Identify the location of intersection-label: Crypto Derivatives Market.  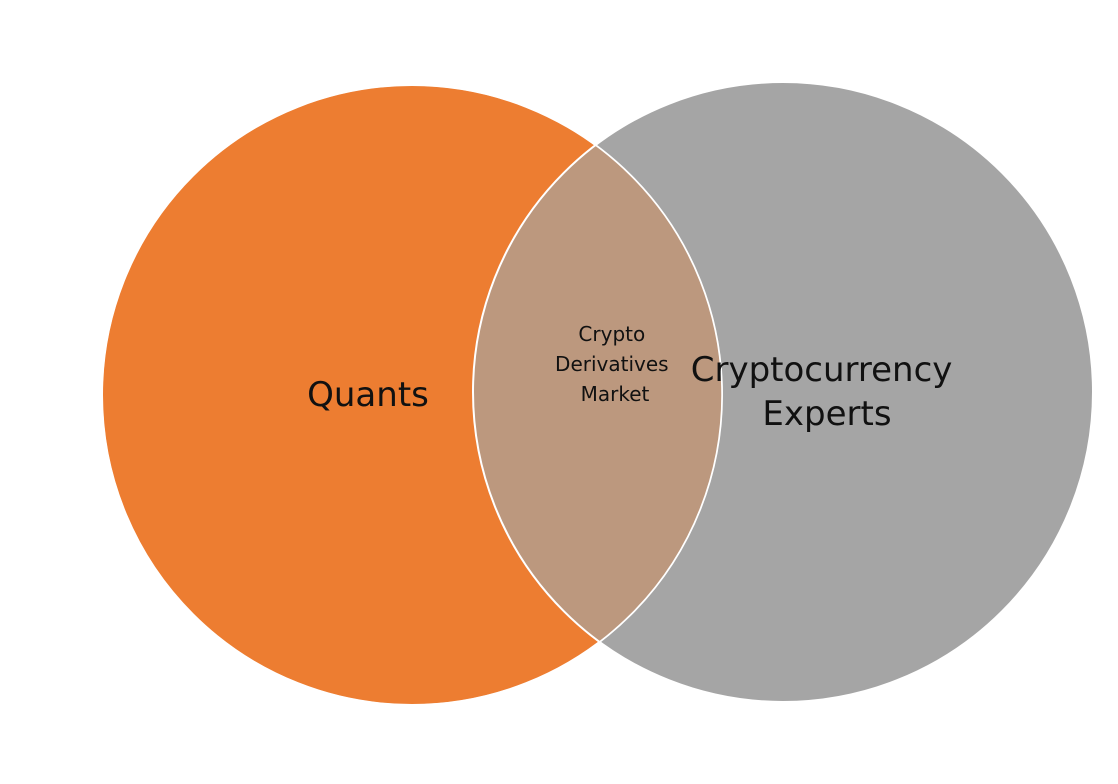
(615, 364).